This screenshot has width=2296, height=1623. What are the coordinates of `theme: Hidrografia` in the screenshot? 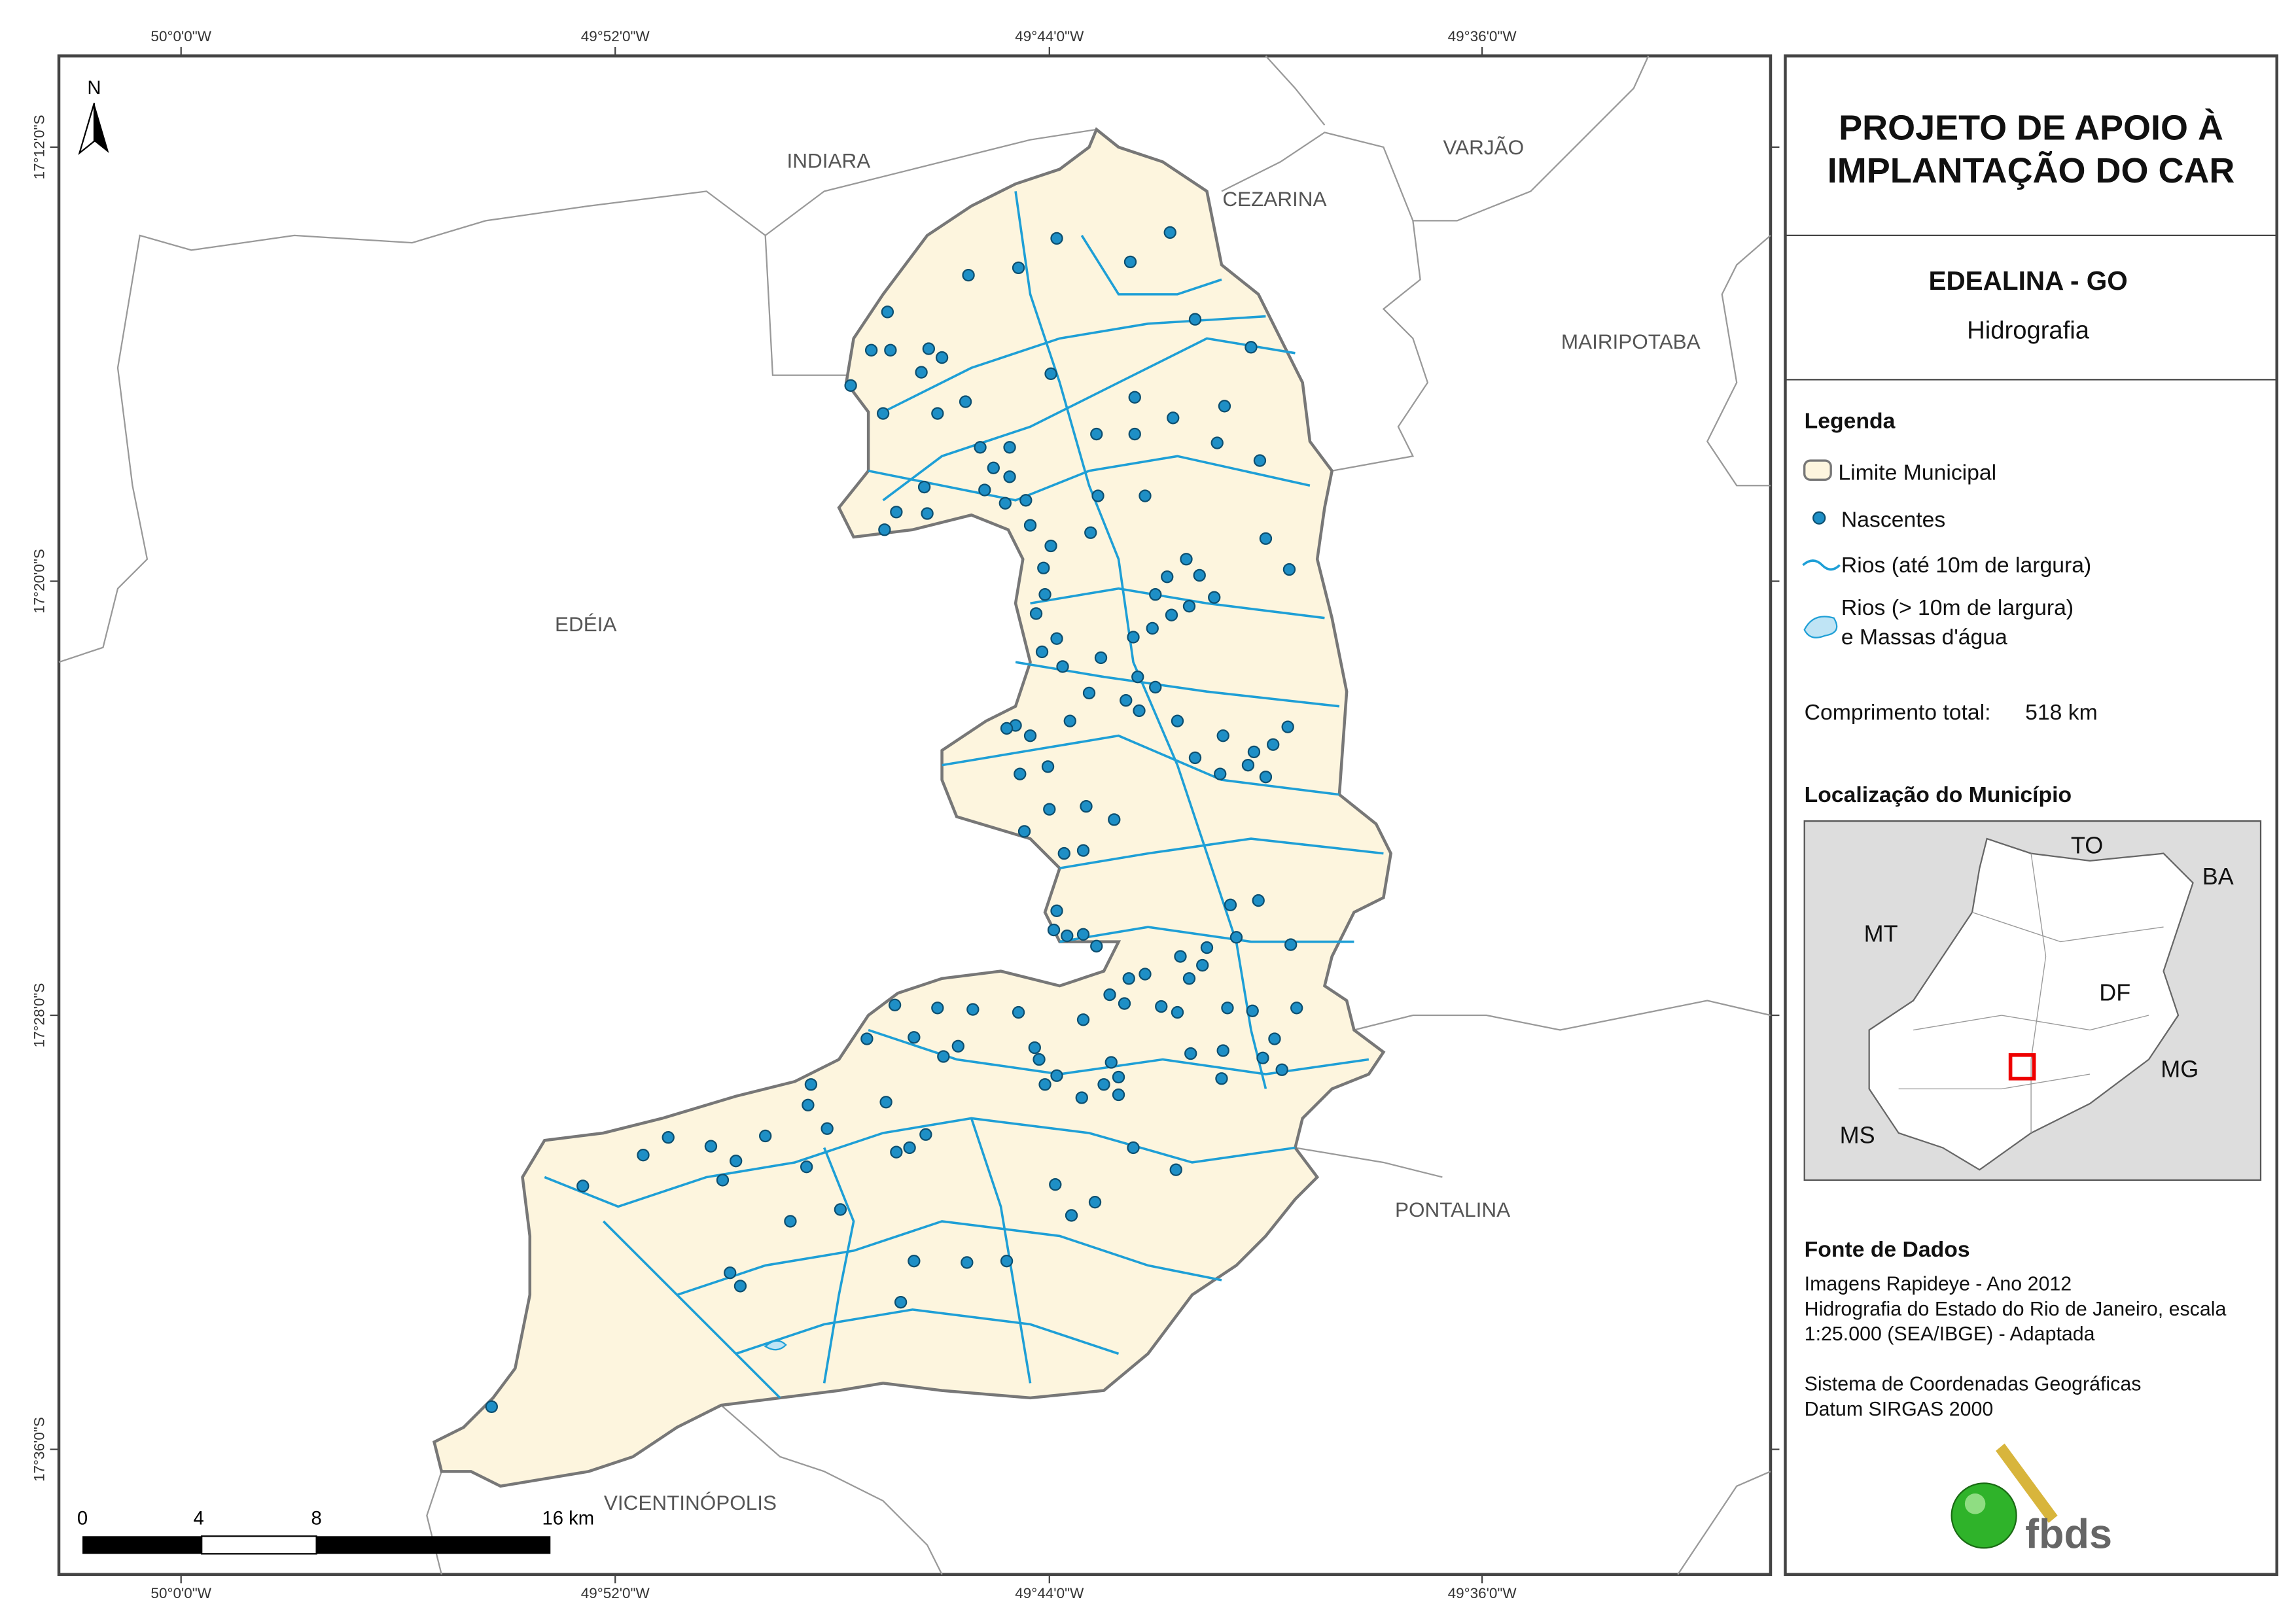 It's located at (2028, 330).